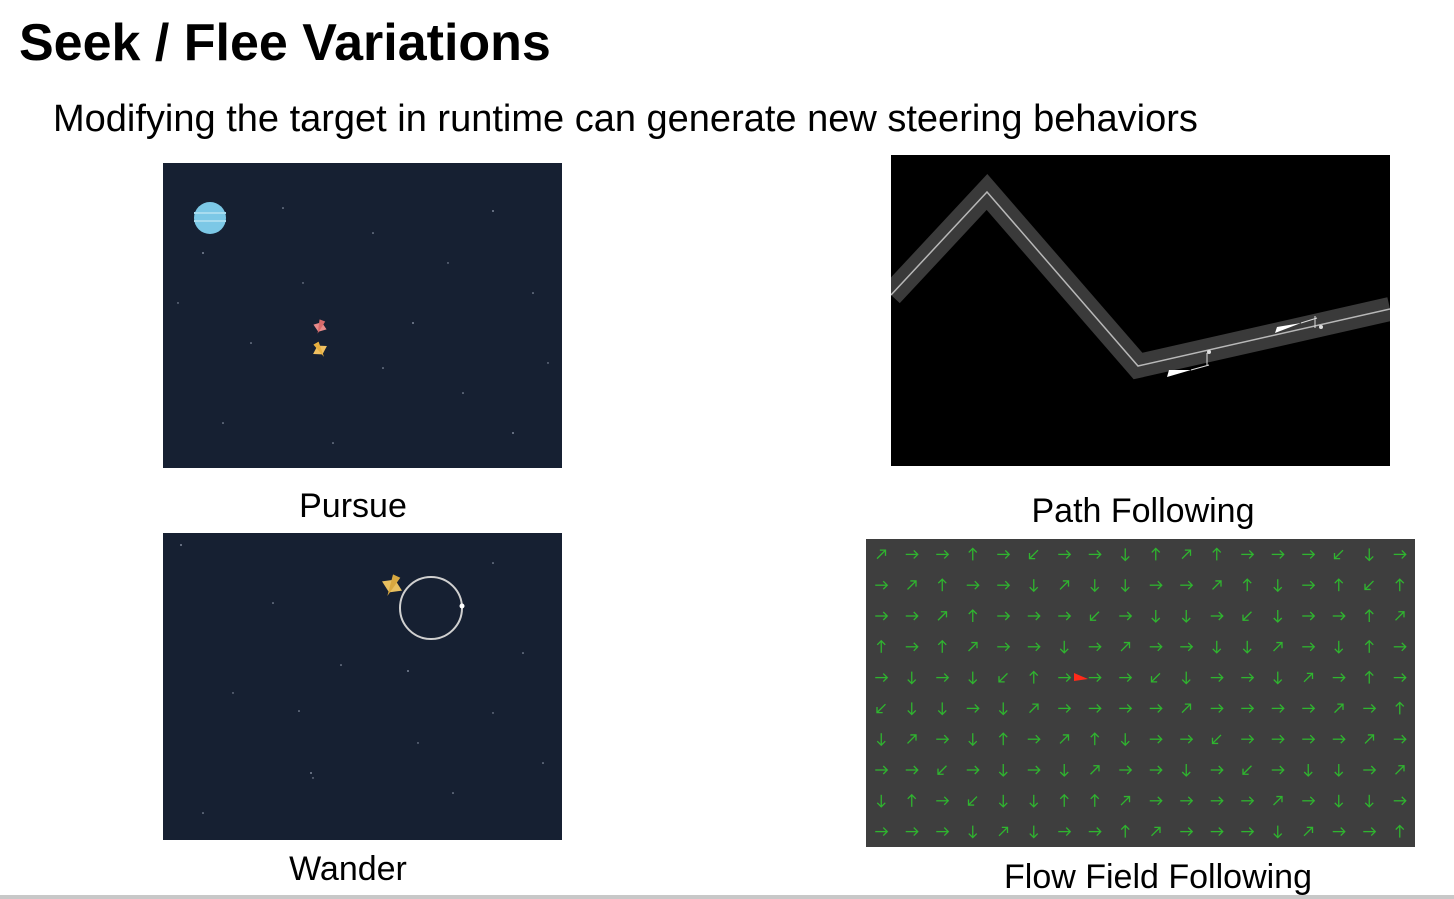 This screenshot has height=899, width=1454. Describe the element at coordinates (1081, 677) in the screenshot. I see `flow-agent-icon` at that location.